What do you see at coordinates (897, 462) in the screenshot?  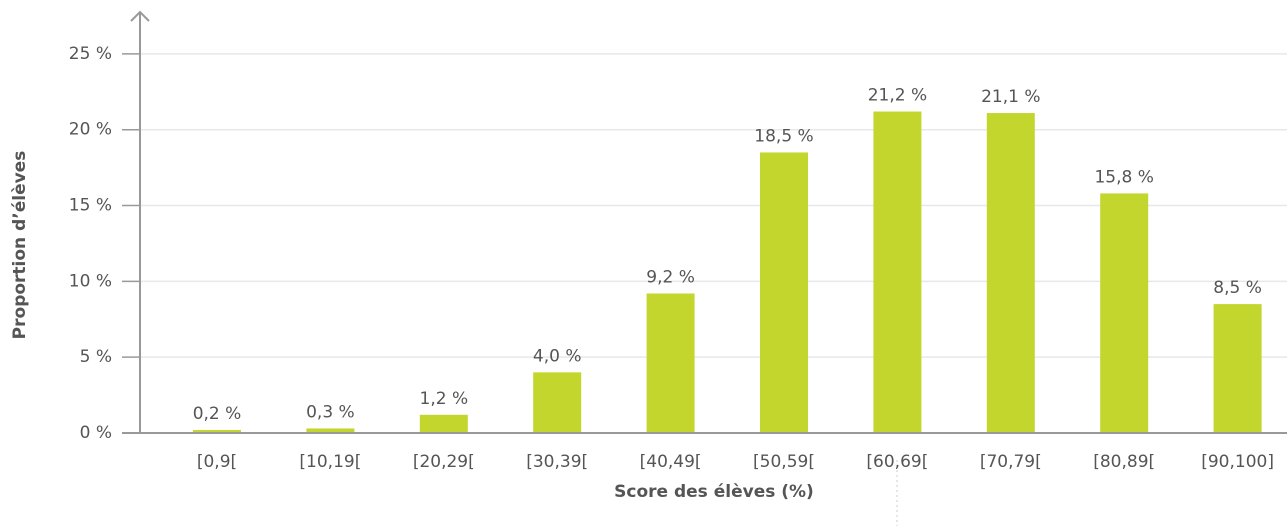 I see `x-tick-label: [60,69[` at bounding box center [897, 462].